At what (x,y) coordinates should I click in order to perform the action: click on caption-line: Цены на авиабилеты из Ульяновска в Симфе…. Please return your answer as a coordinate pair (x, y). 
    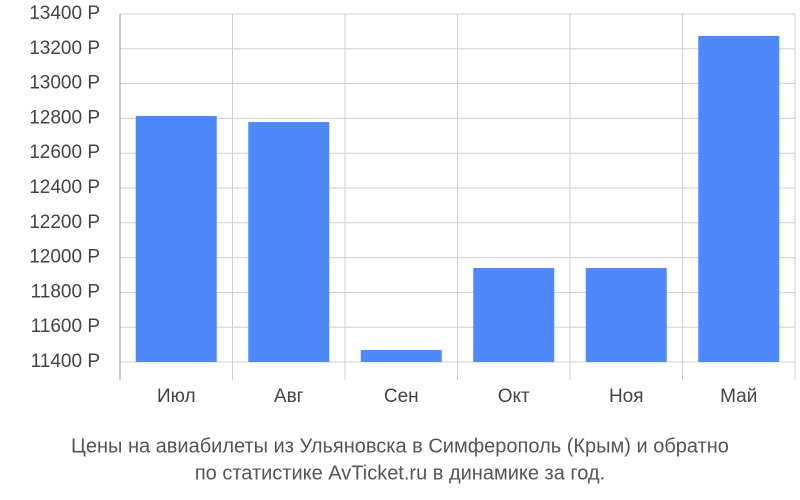
    Looking at the image, I should click on (400, 446).